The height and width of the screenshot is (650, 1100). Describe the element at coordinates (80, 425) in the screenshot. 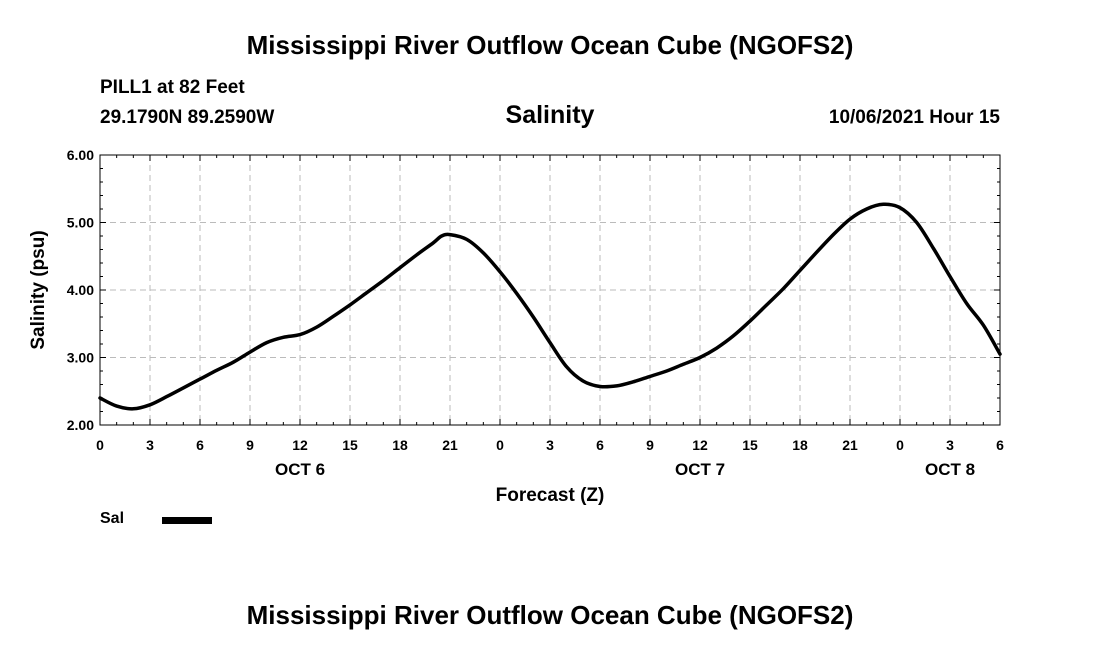

I see `y-tick-label: 2.00` at that location.